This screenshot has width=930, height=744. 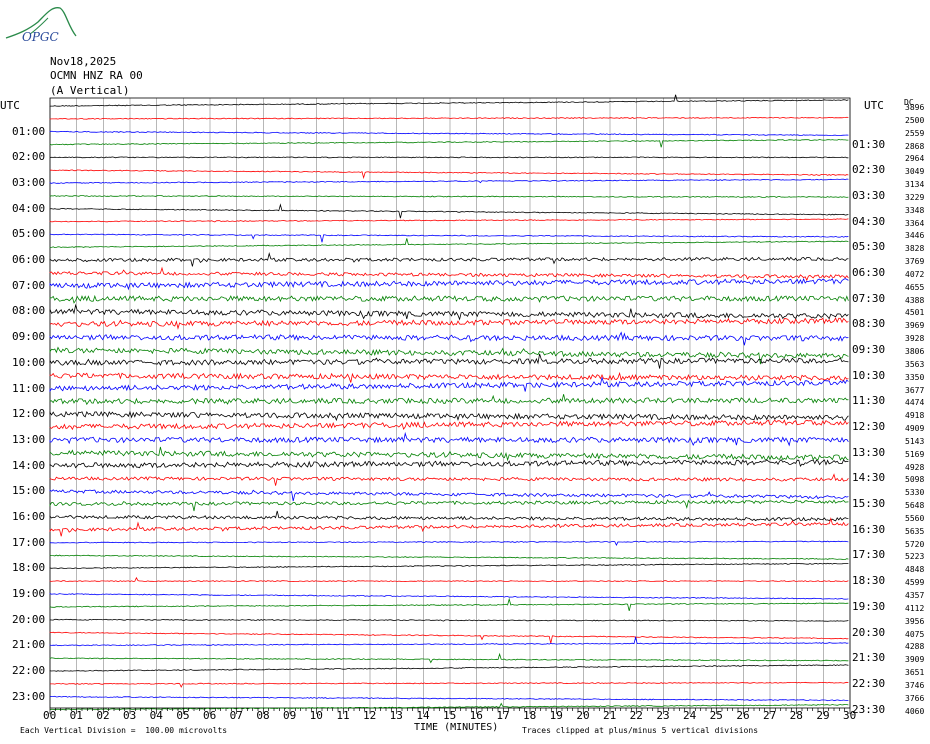 I want to click on hour-label-right: 21:30, so click(x=869, y=658).